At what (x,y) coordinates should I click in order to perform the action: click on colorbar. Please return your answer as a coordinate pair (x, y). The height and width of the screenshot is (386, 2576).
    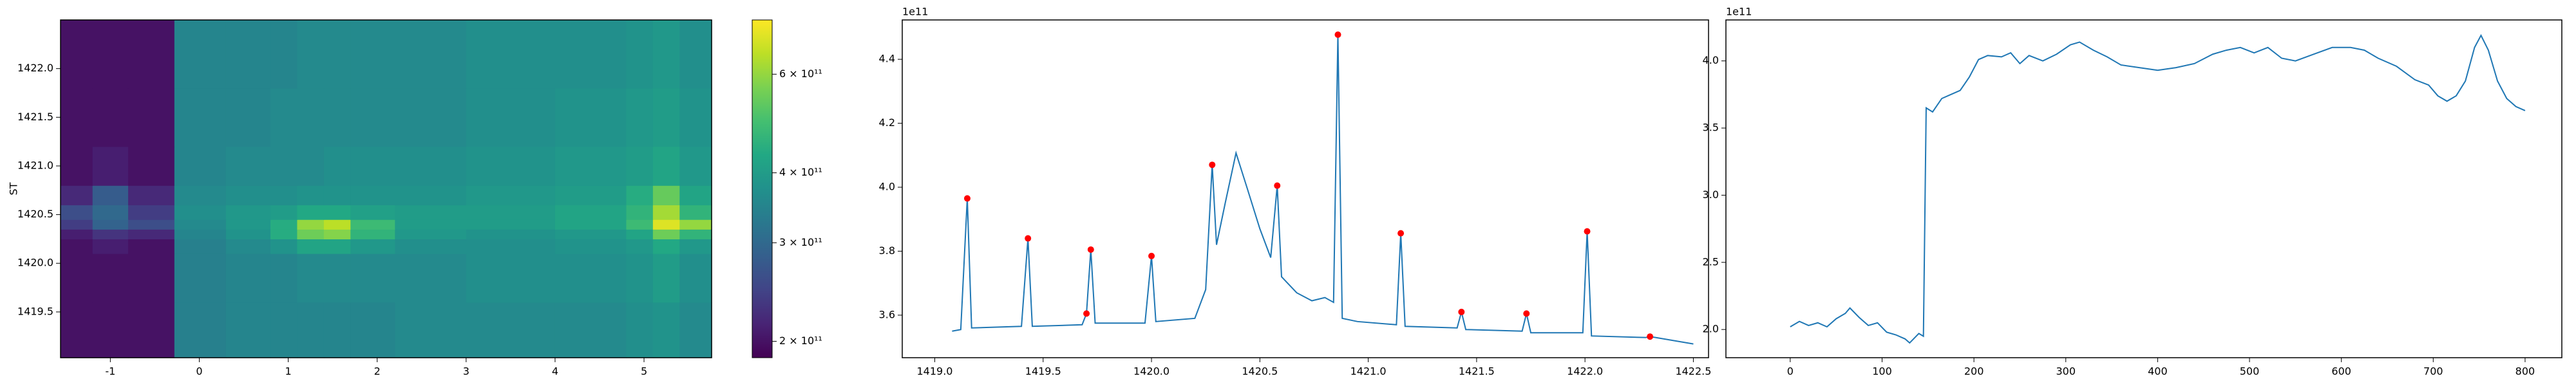
    Looking at the image, I should click on (762, 188).